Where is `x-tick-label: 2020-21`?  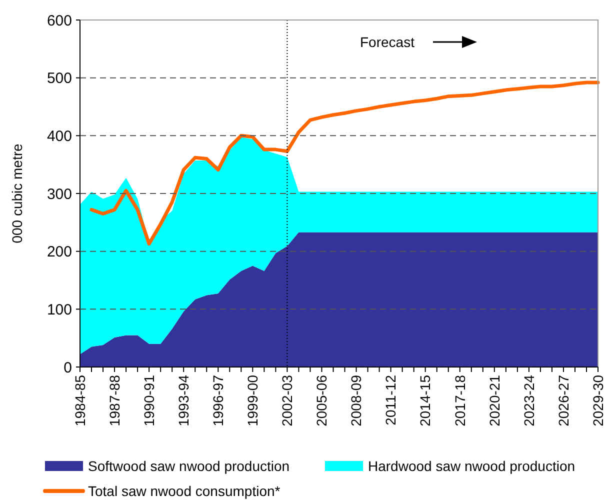
x-tick-label: 2020-21 is located at coordinates (494, 400).